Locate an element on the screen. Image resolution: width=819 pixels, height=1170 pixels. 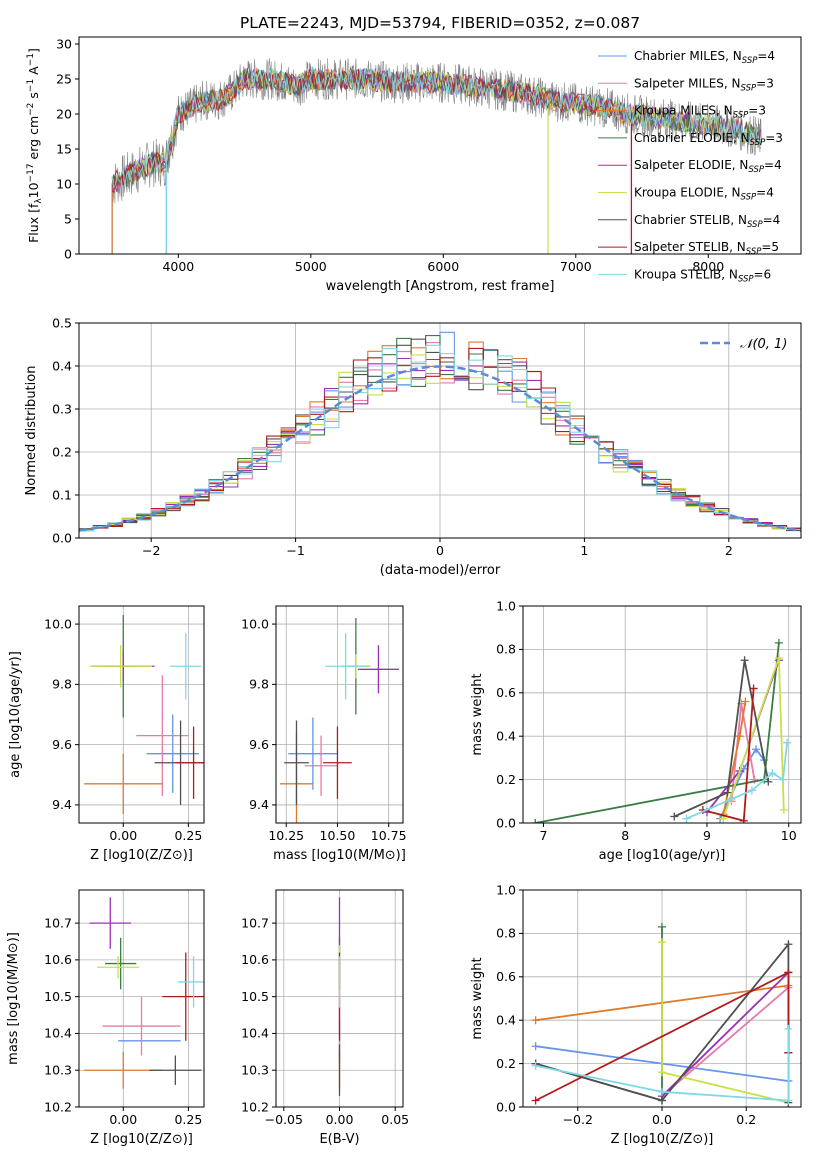
y-tick-label: 0.6 is located at coordinates (506, 692).